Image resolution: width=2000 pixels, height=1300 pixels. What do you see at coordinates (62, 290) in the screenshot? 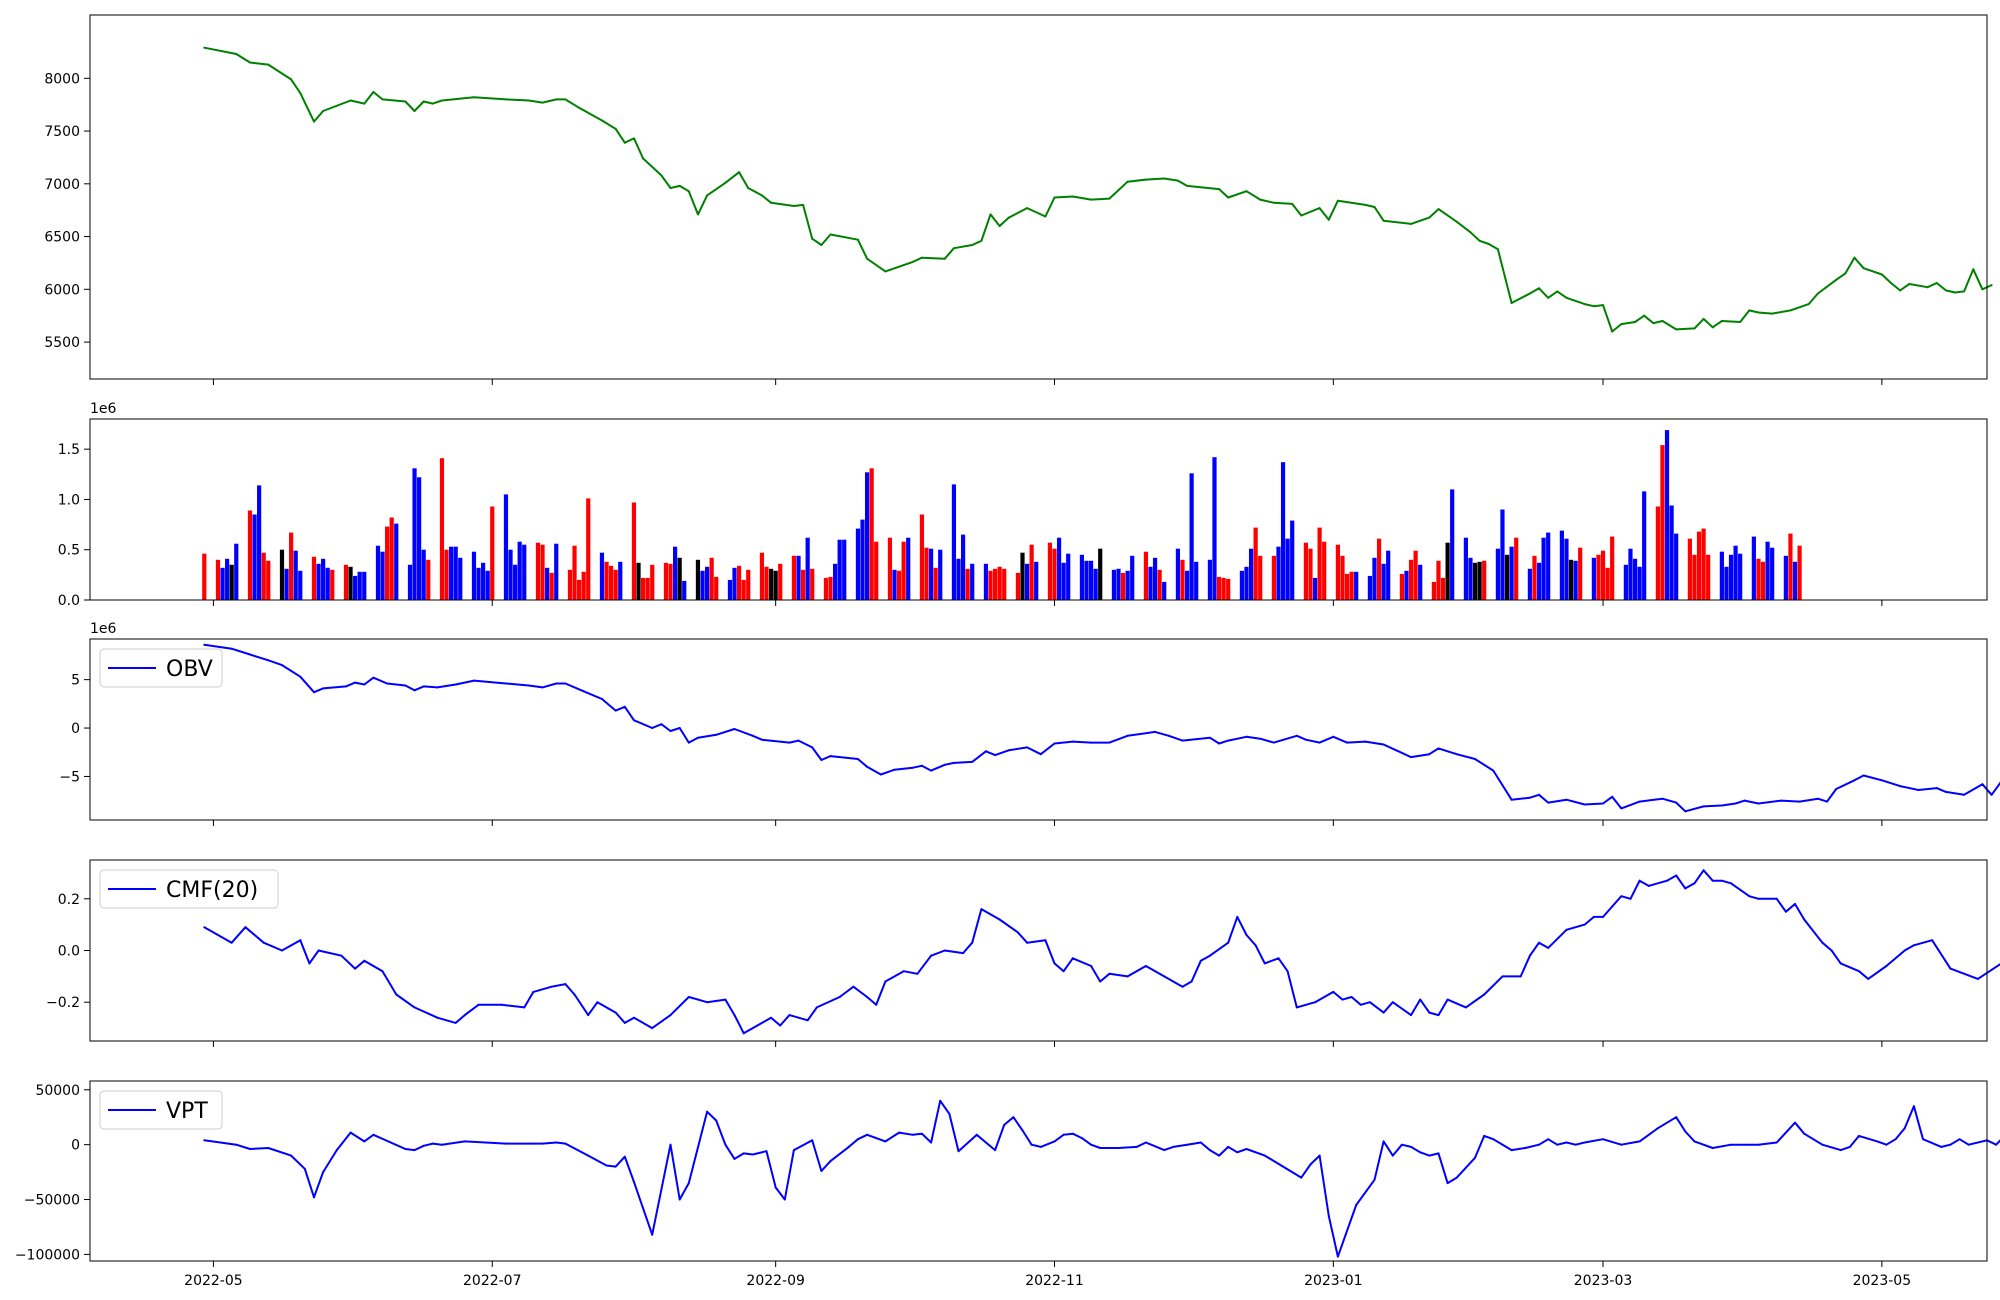
I see `price-y-tick-label: 6000` at bounding box center [62, 290].